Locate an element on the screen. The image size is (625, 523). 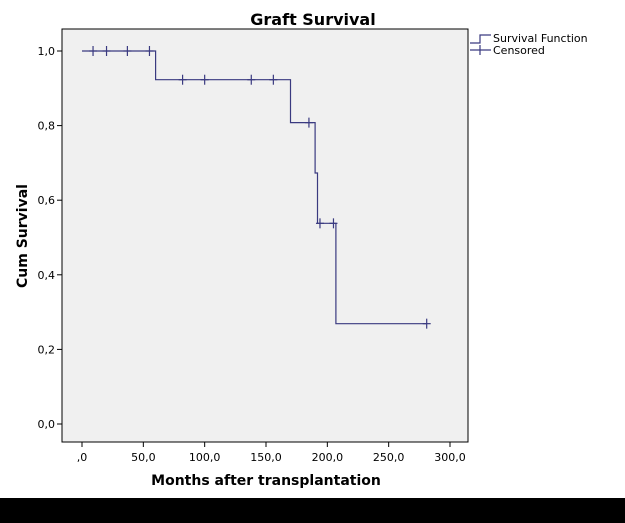
x-tick-label: 250,0 is located at coordinates (389, 457).